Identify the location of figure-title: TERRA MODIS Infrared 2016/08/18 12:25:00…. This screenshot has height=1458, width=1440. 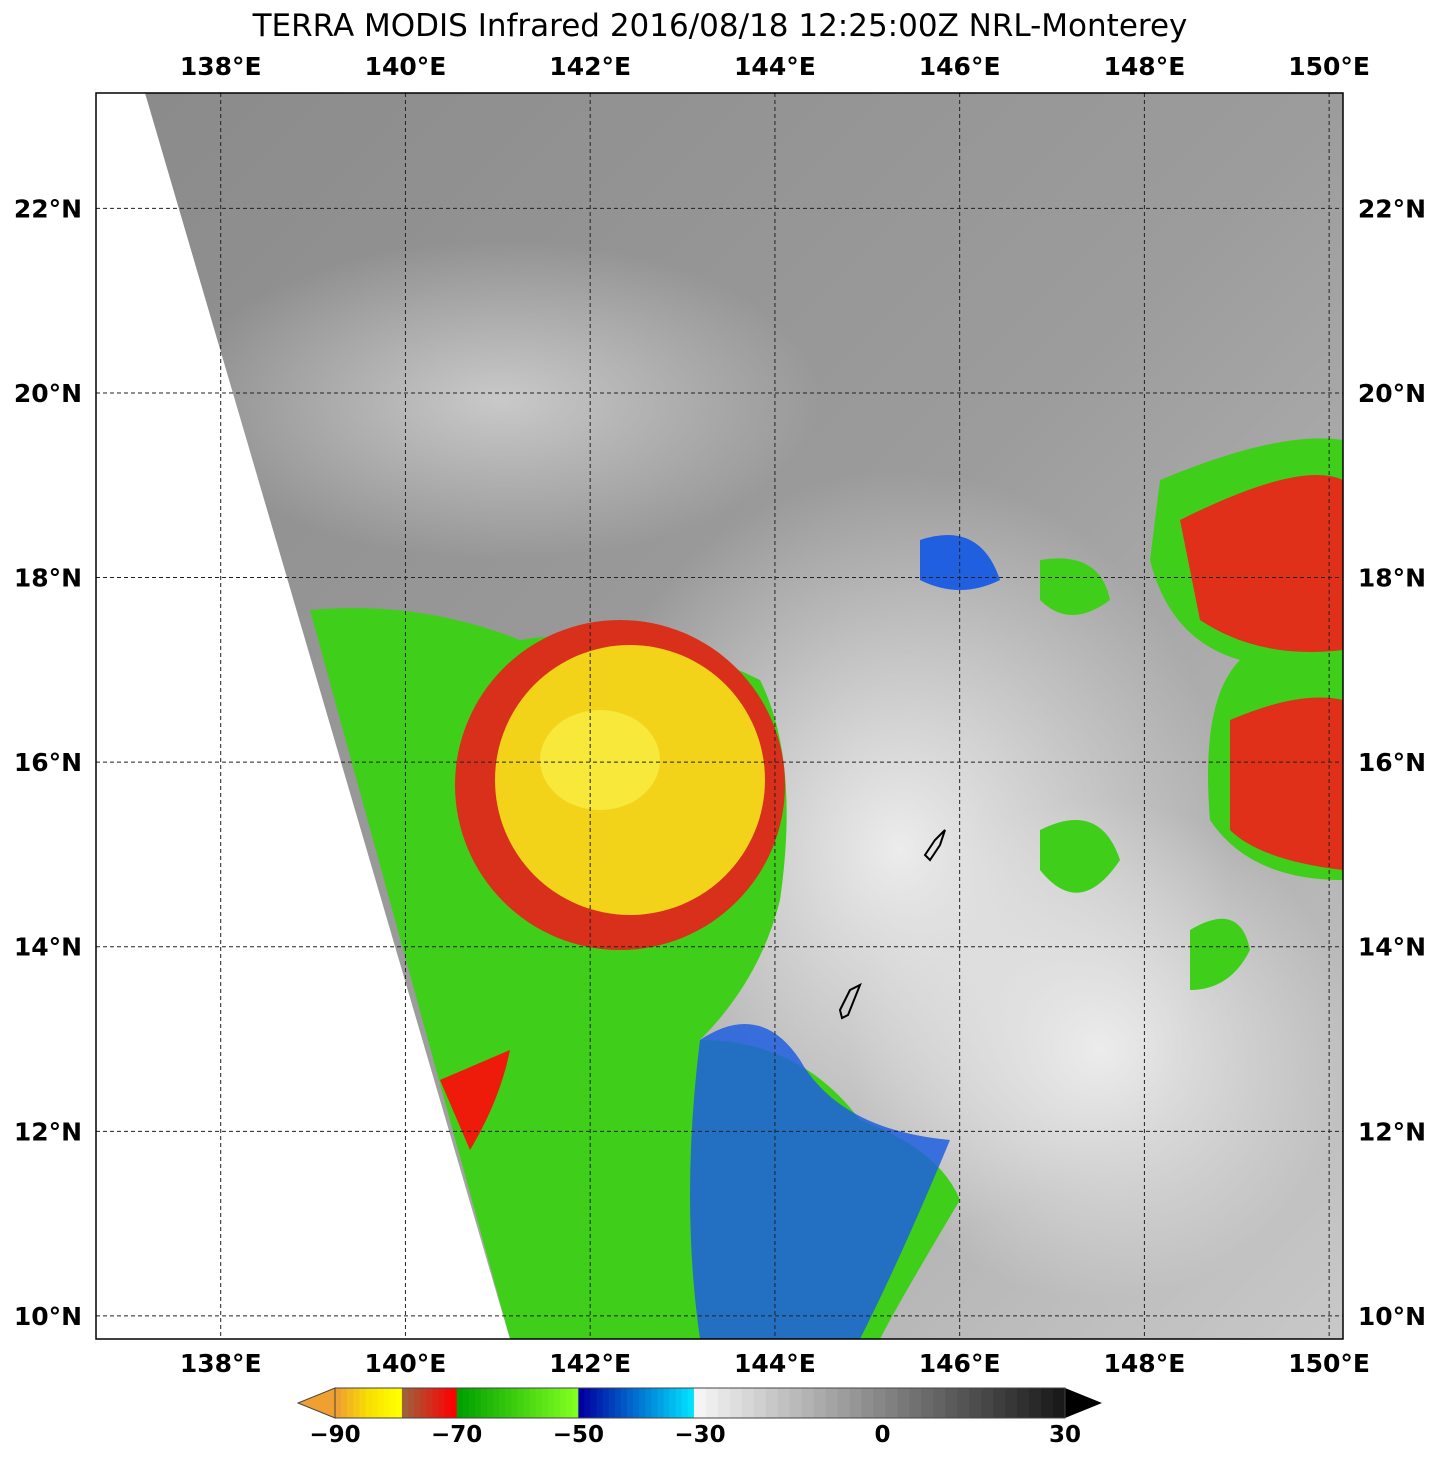
(720, 26).